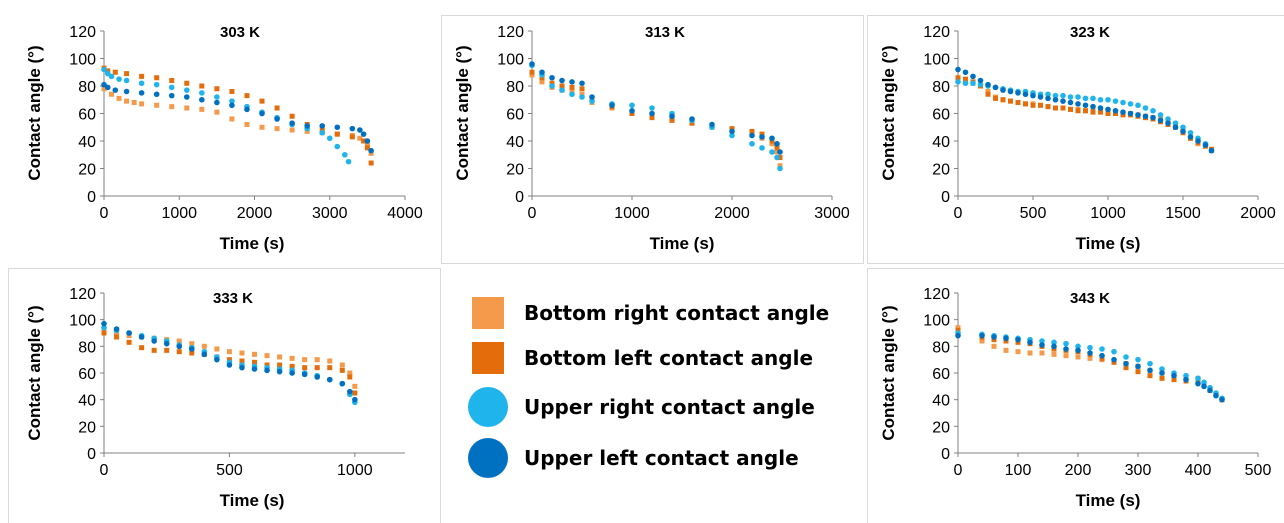 This screenshot has width=1284, height=523. I want to click on y-tick-label: 40, so click(87, 142).